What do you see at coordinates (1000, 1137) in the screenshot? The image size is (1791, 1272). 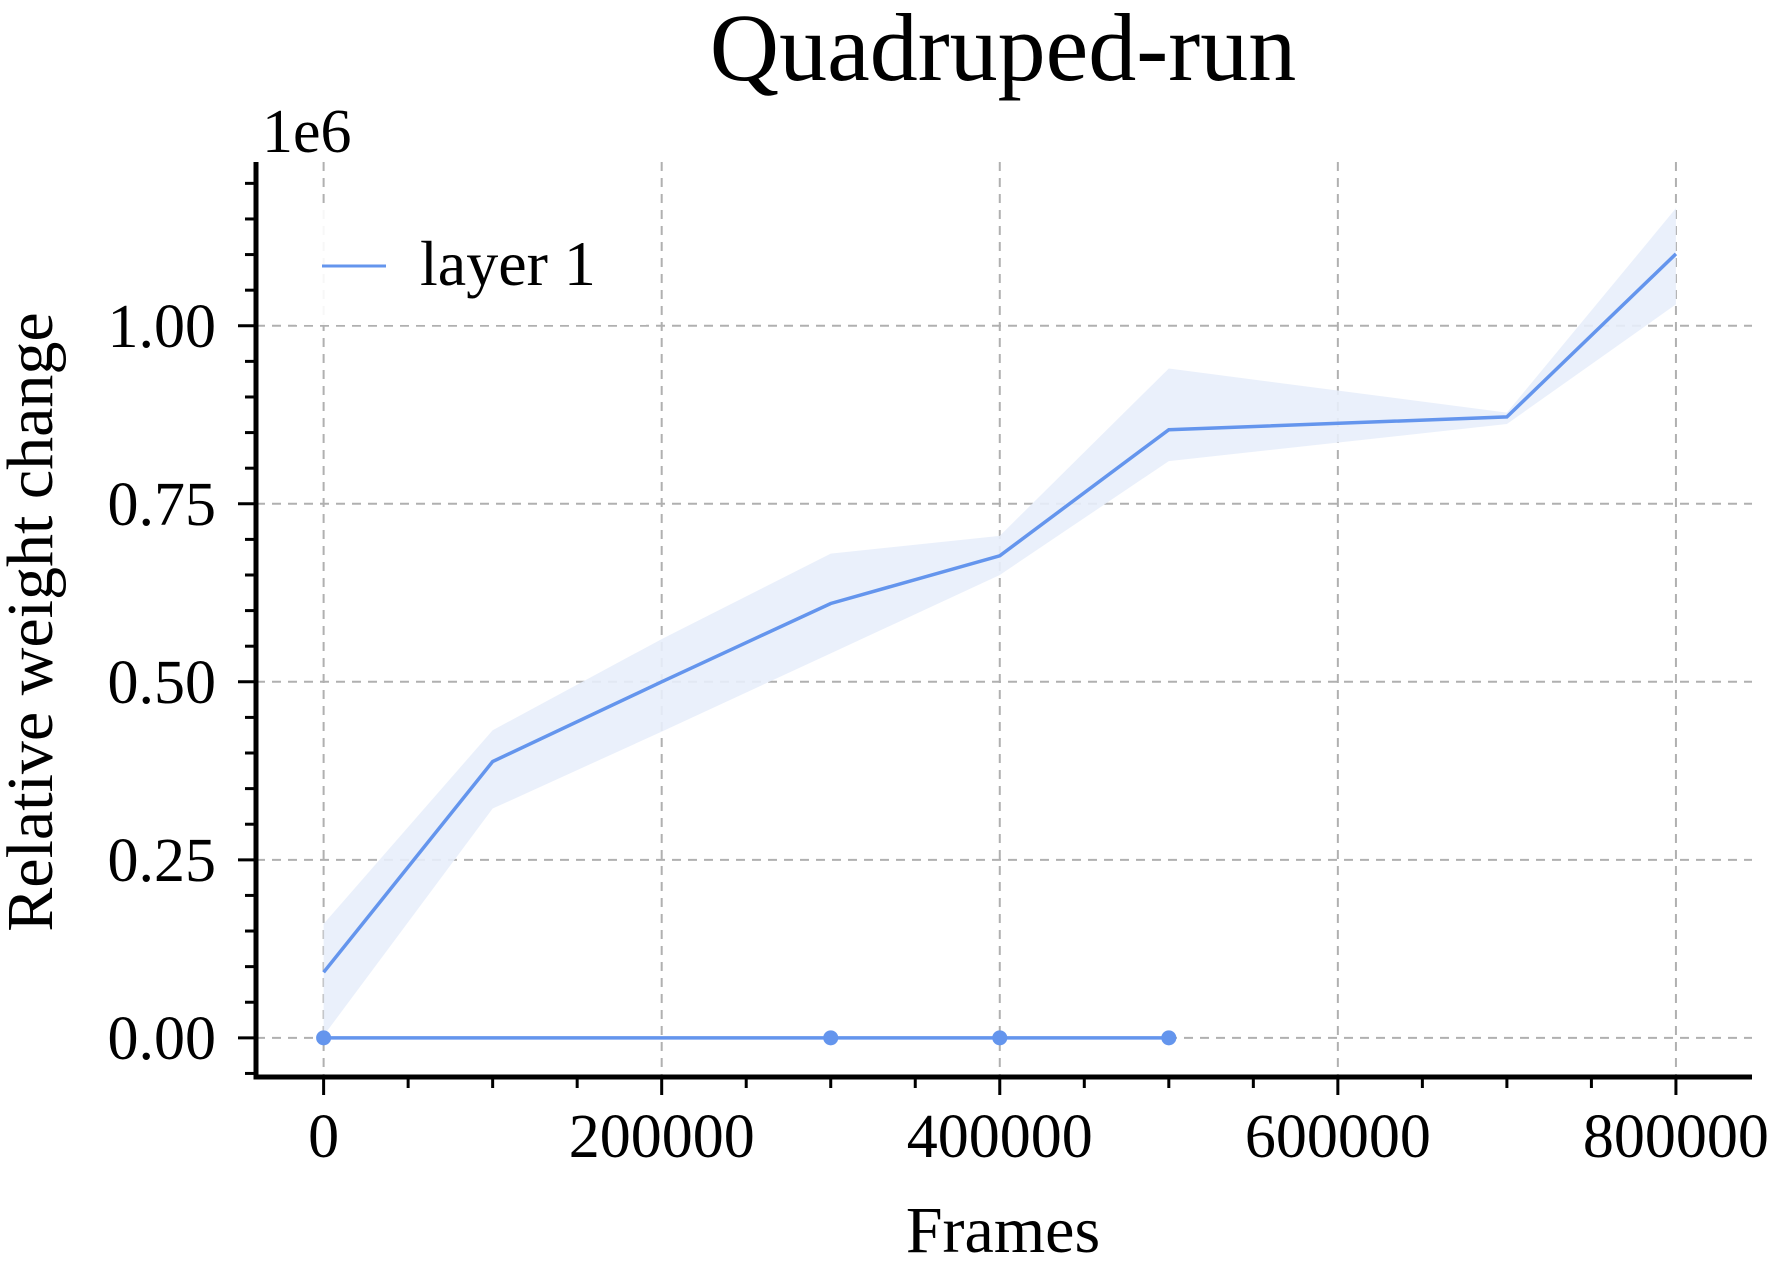 I see `x-tick-label: 400000` at bounding box center [1000, 1137].